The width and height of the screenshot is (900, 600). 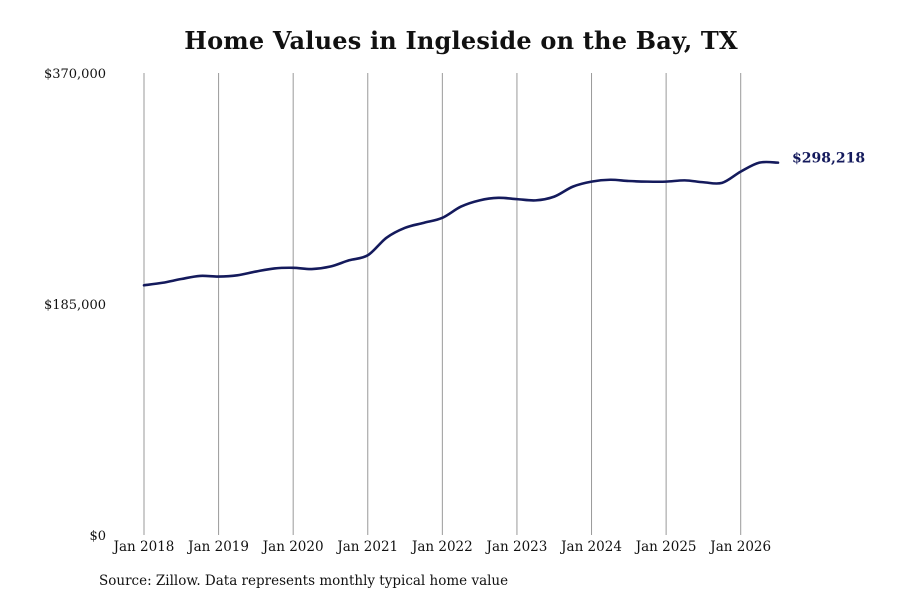 I want to click on y-tick-label: $185,000, so click(x=75, y=305).